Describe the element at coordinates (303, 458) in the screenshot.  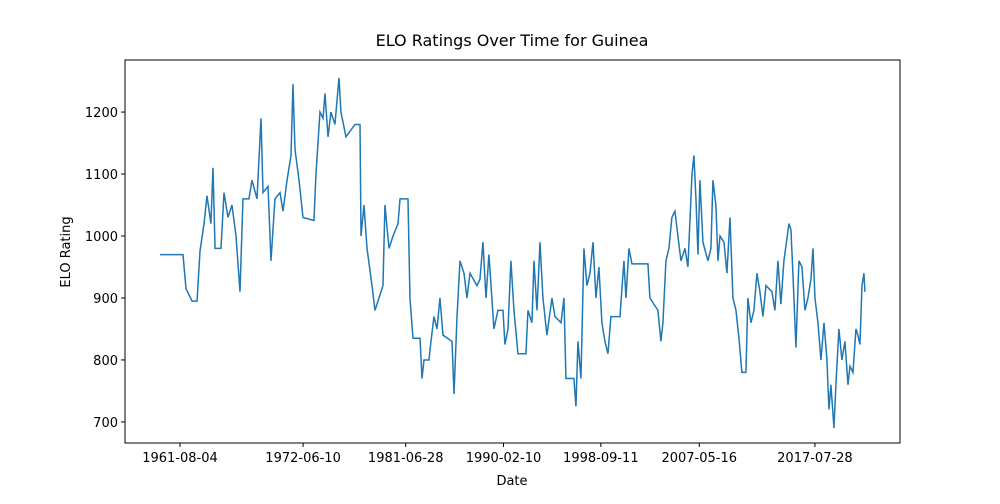
I see `x-tick-label: 1972-06-10` at that location.